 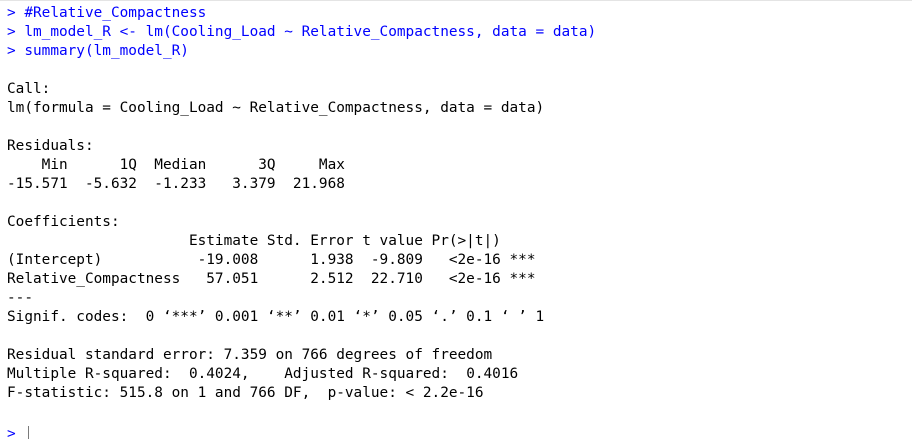 I want to click on residuals-labels: Min 1Q Median 3Q Max, so click(x=180, y=165).